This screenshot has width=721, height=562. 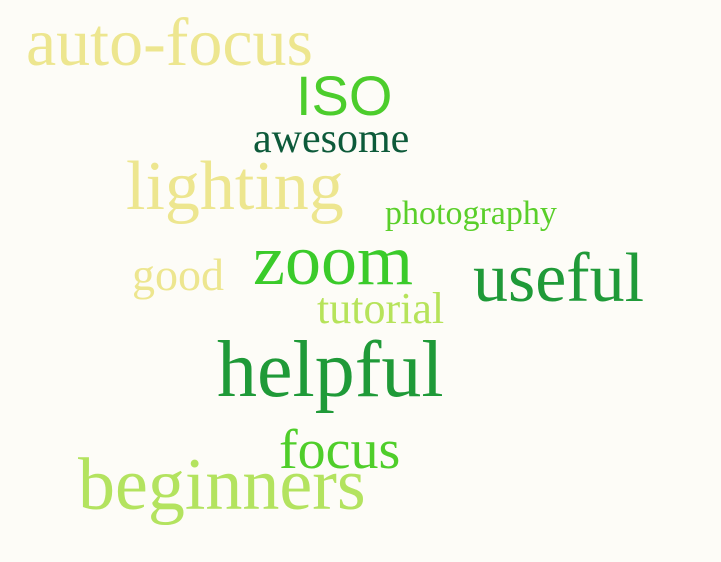 I want to click on word-useful: useful, so click(x=559, y=278).